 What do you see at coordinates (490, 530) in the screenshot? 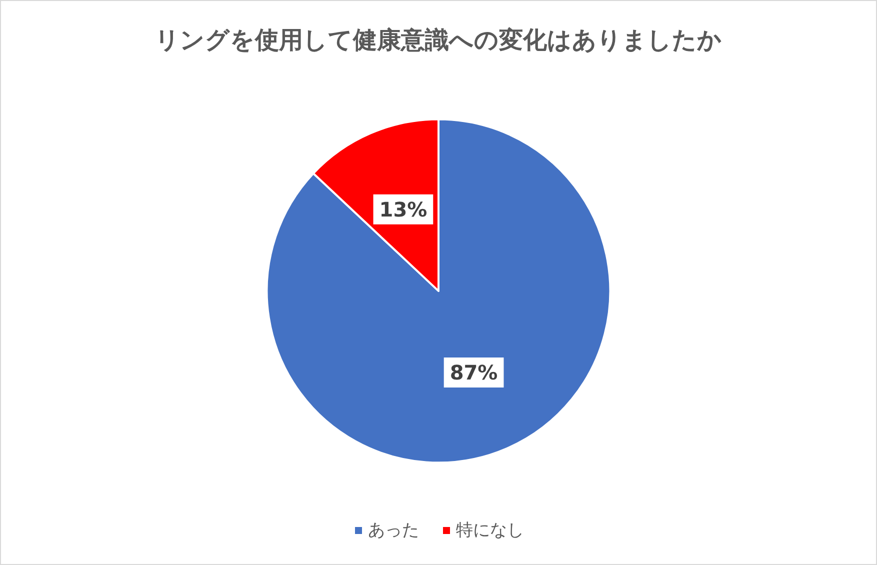
I see `legend-label: 特になし` at bounding box center [490, 530].